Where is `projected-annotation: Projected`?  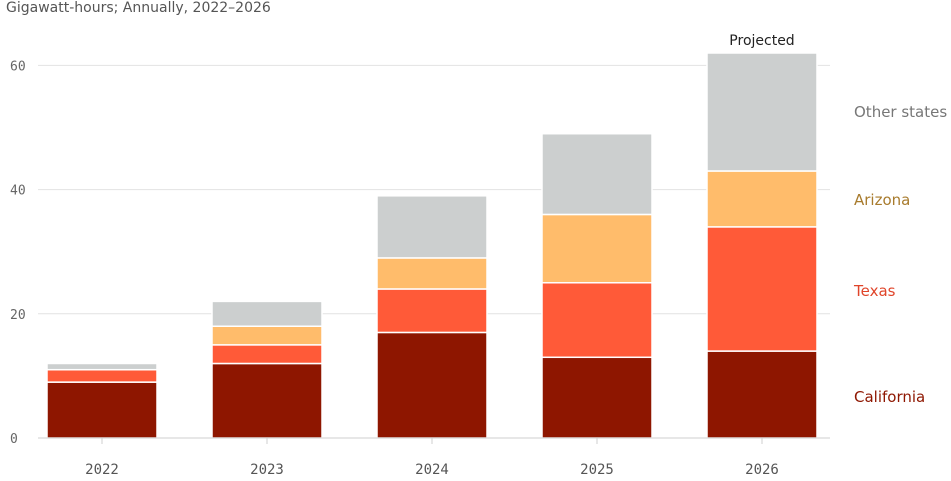 projected-annotation: Projected is located at coordinates (761, 41).